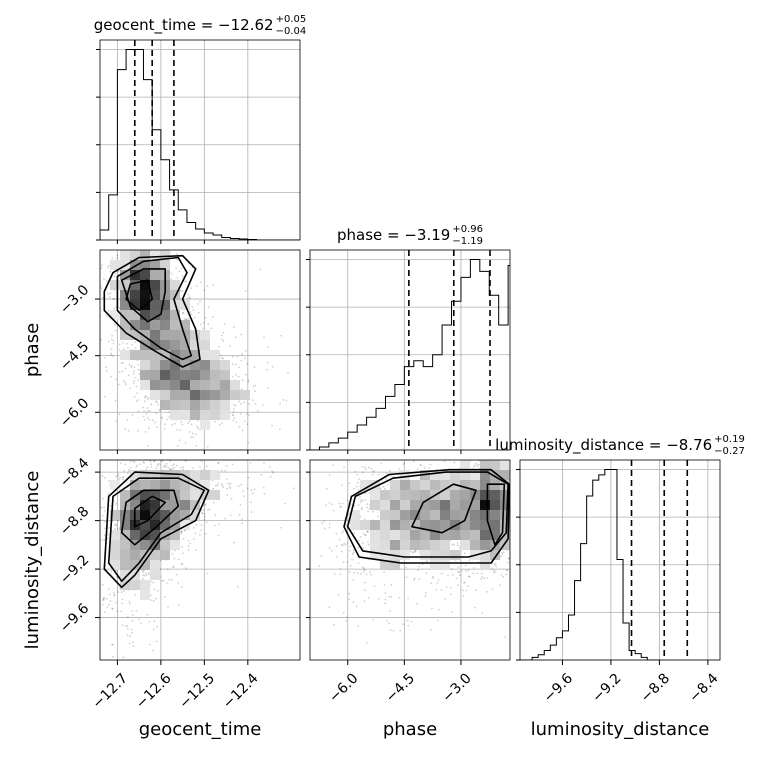  I want to click on y-axis-label: luminosity_distance, so click(32, 560).